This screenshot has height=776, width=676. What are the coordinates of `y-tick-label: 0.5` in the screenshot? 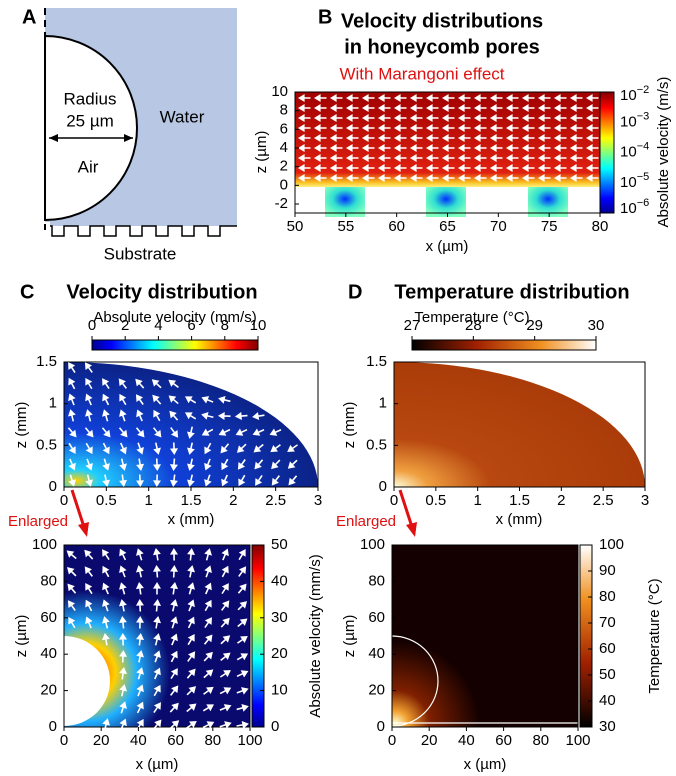 It's located at (376, 444).